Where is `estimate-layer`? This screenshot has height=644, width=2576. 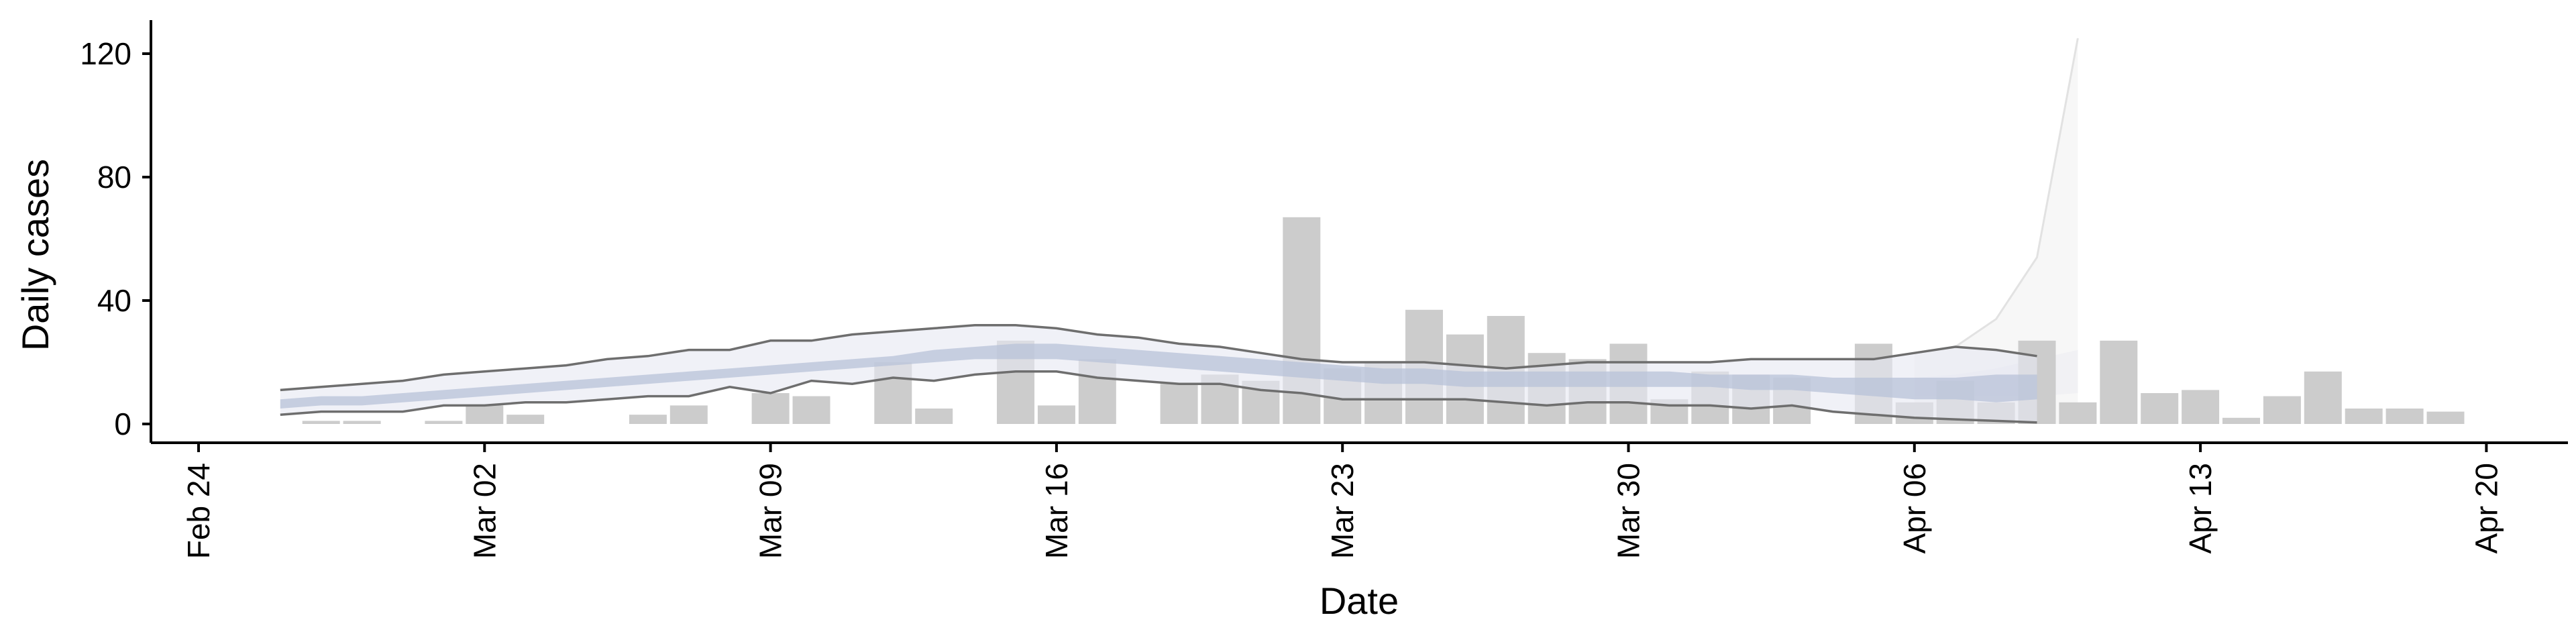
estimate-layer is located at coordinates (1158, 374).